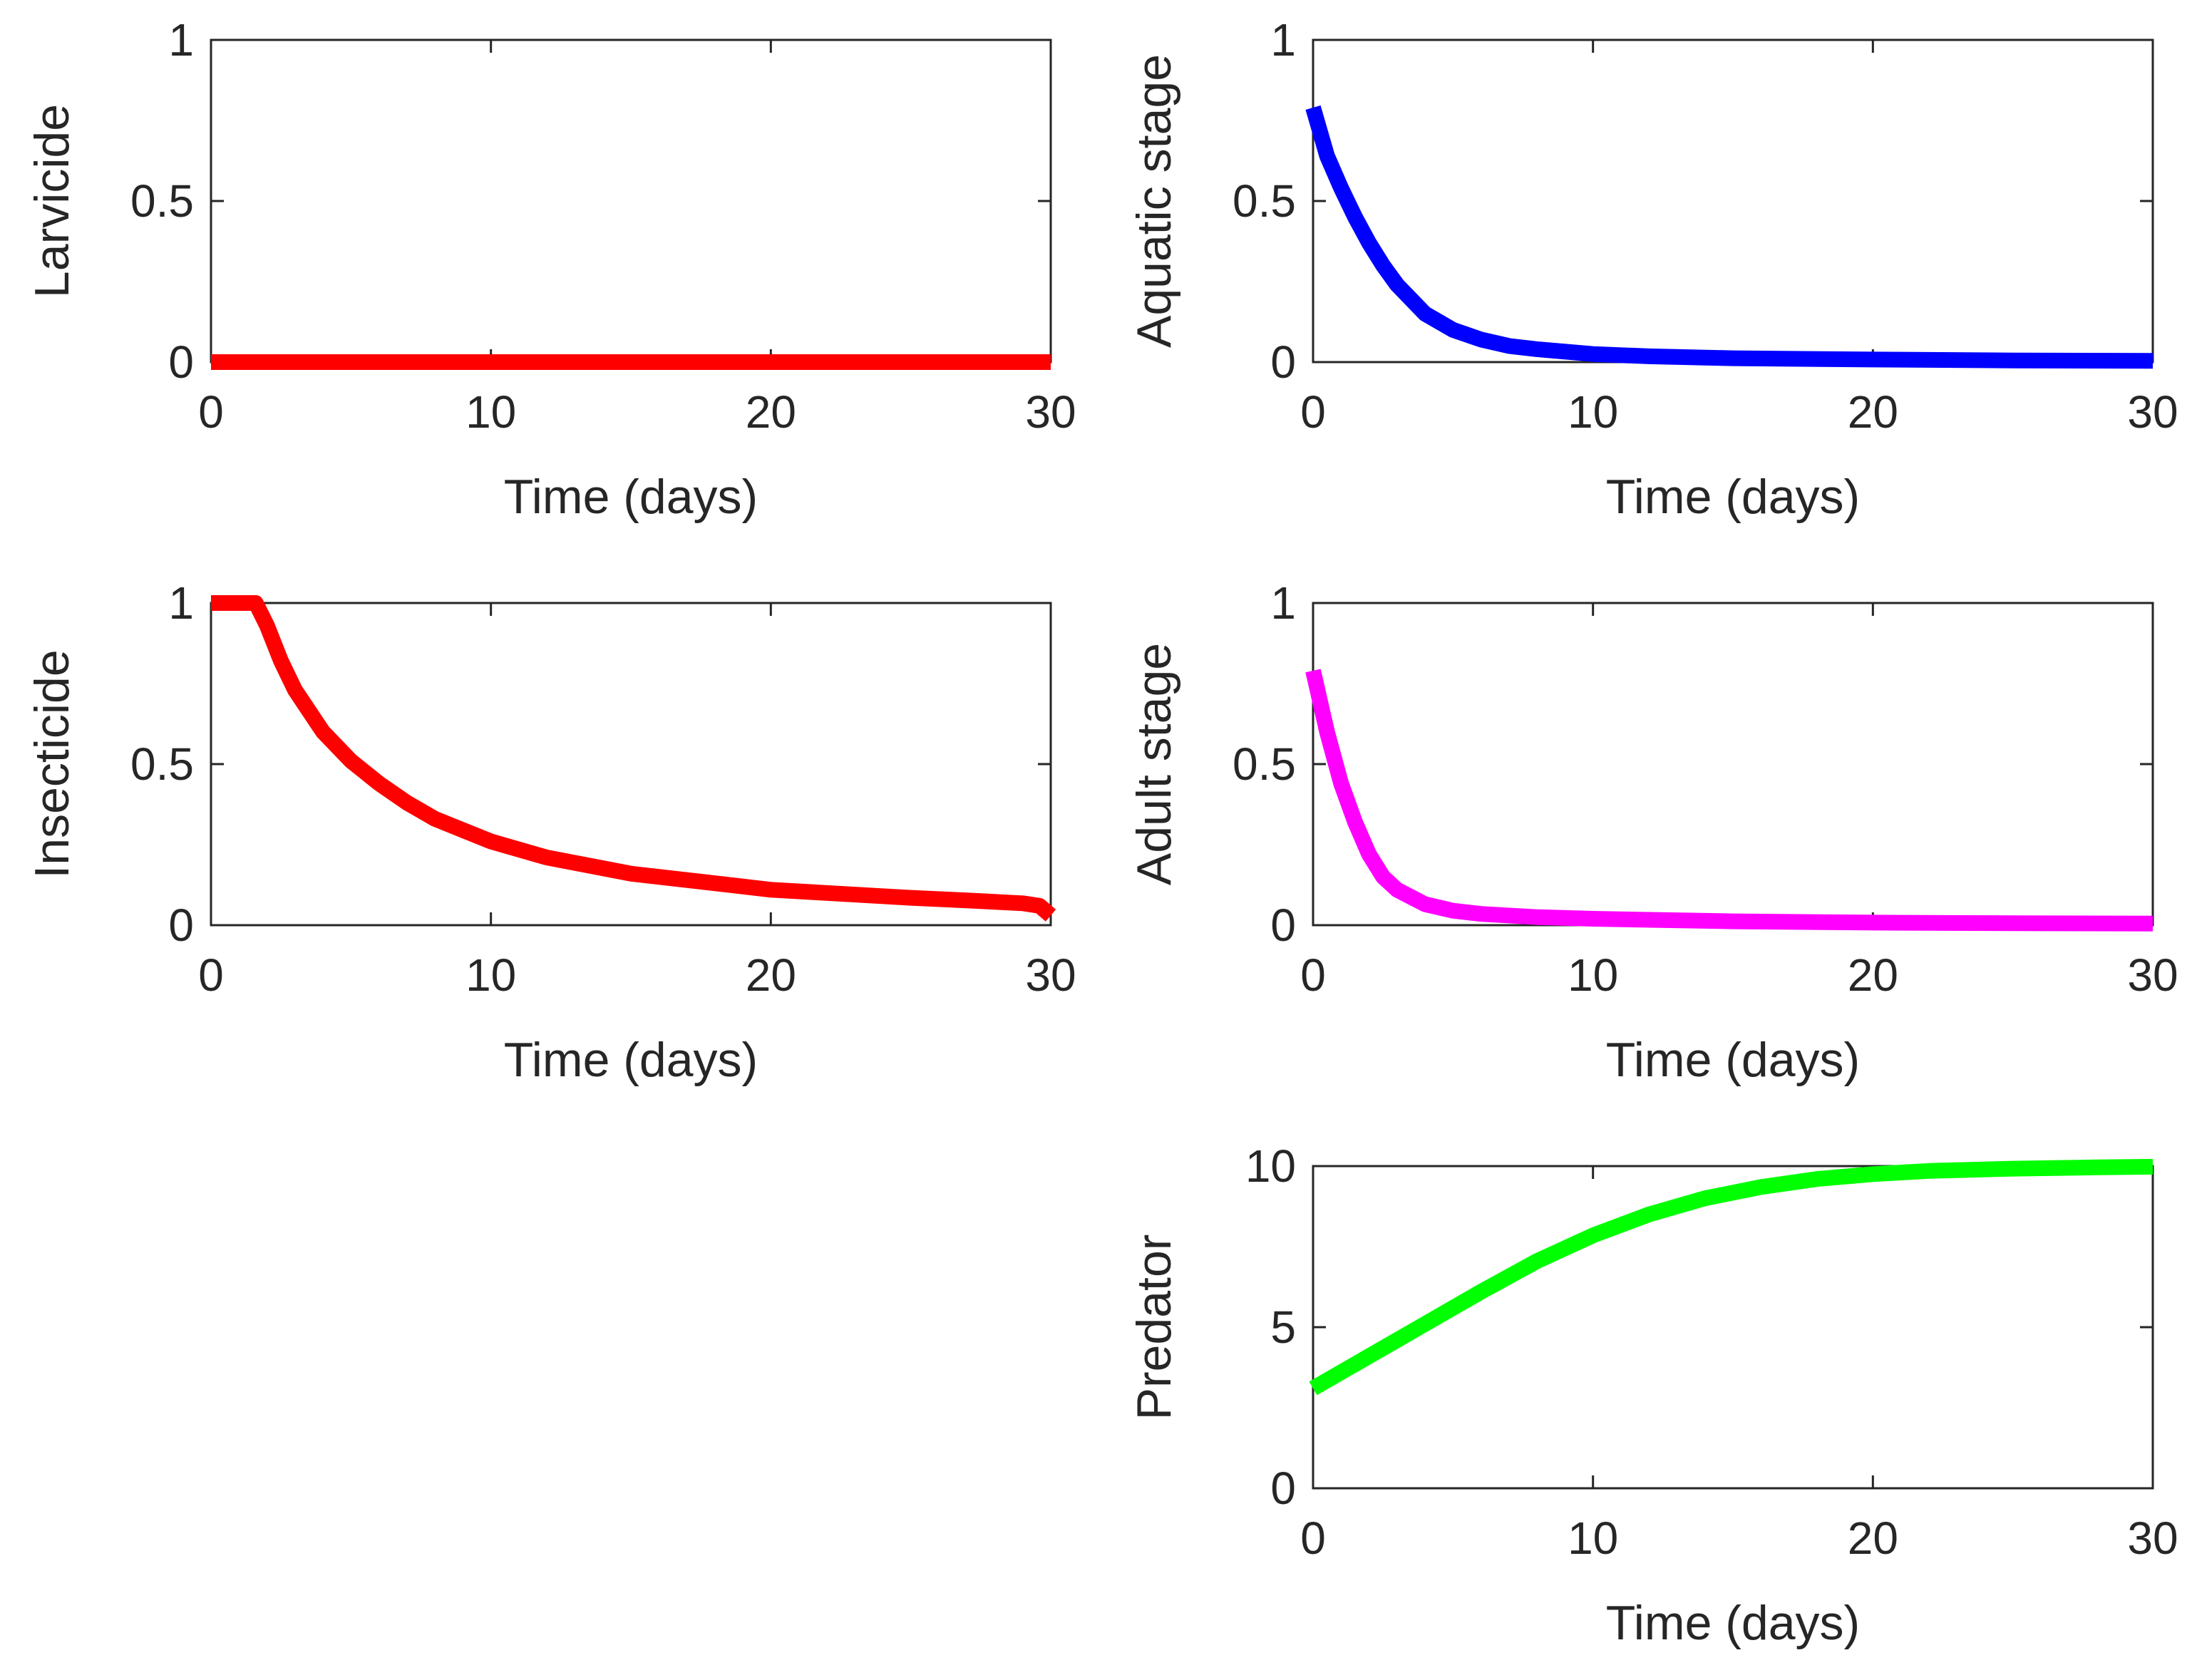  What do you see at coordinates (52, 201) in the screenshot?
I see `y-axis-label: Larvicide` at bounding box center [52, 201].